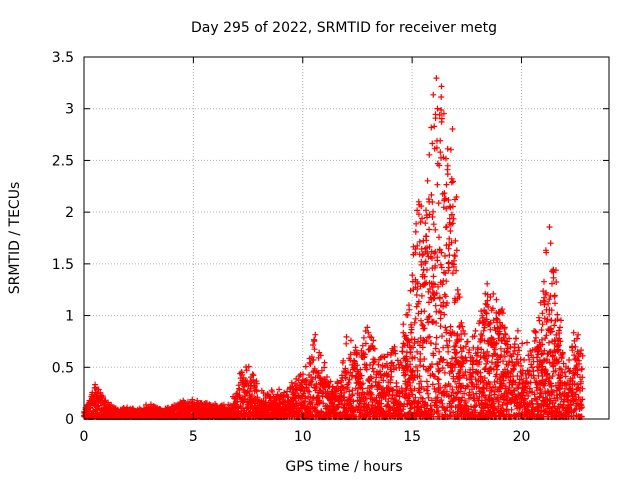  I want to click on y-axis-label: SRMTID / TECUs, so click(15, 238).